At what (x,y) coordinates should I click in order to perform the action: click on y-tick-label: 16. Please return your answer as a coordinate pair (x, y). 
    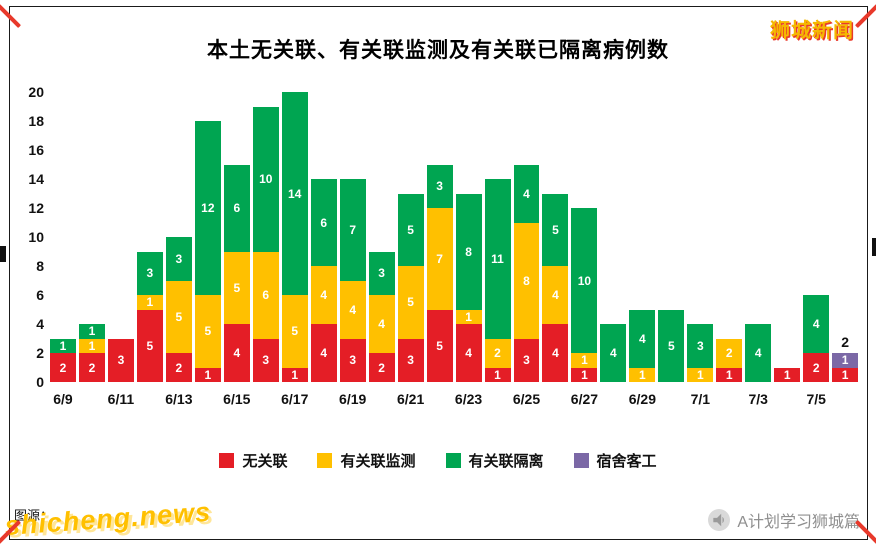
    Looking at the image, I should click on (36, 150).